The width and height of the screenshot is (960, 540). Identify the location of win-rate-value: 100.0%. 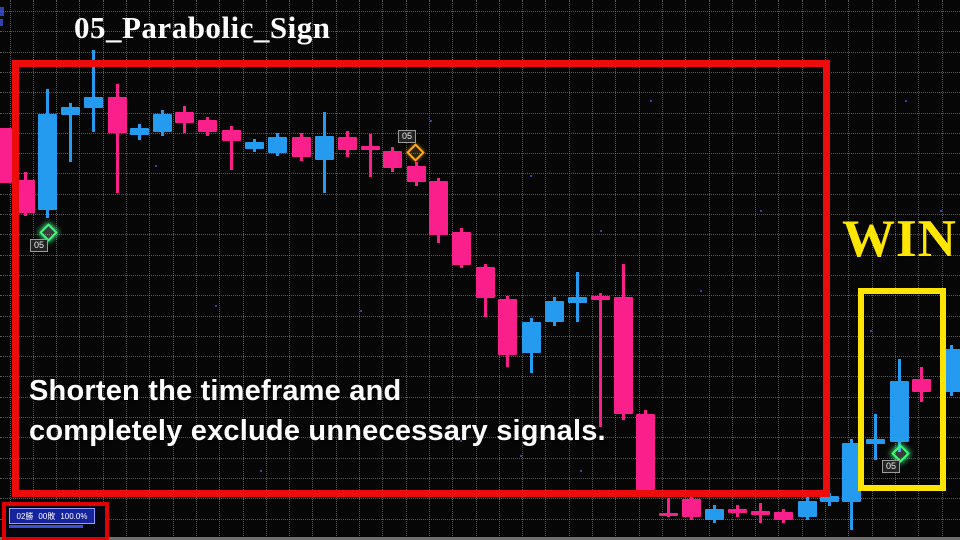
(74, 516).